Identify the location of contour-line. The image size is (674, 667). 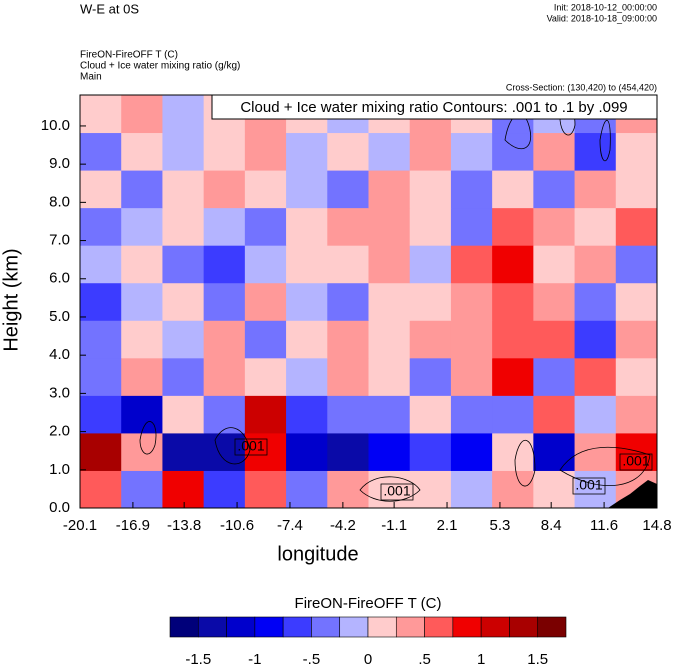
(395, 461).